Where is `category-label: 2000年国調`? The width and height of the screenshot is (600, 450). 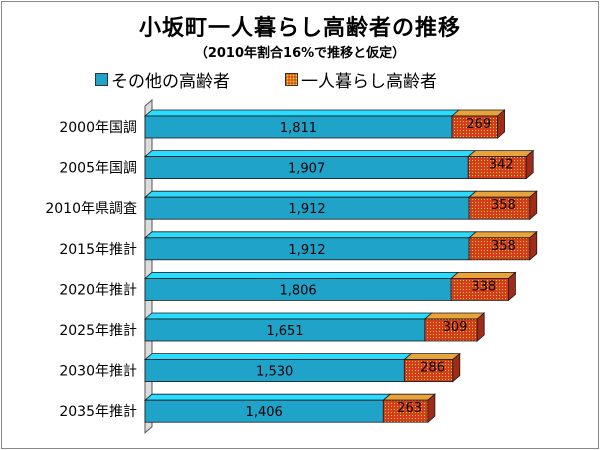 category-label: 2000年国調 is located at coordinates (98, 128).